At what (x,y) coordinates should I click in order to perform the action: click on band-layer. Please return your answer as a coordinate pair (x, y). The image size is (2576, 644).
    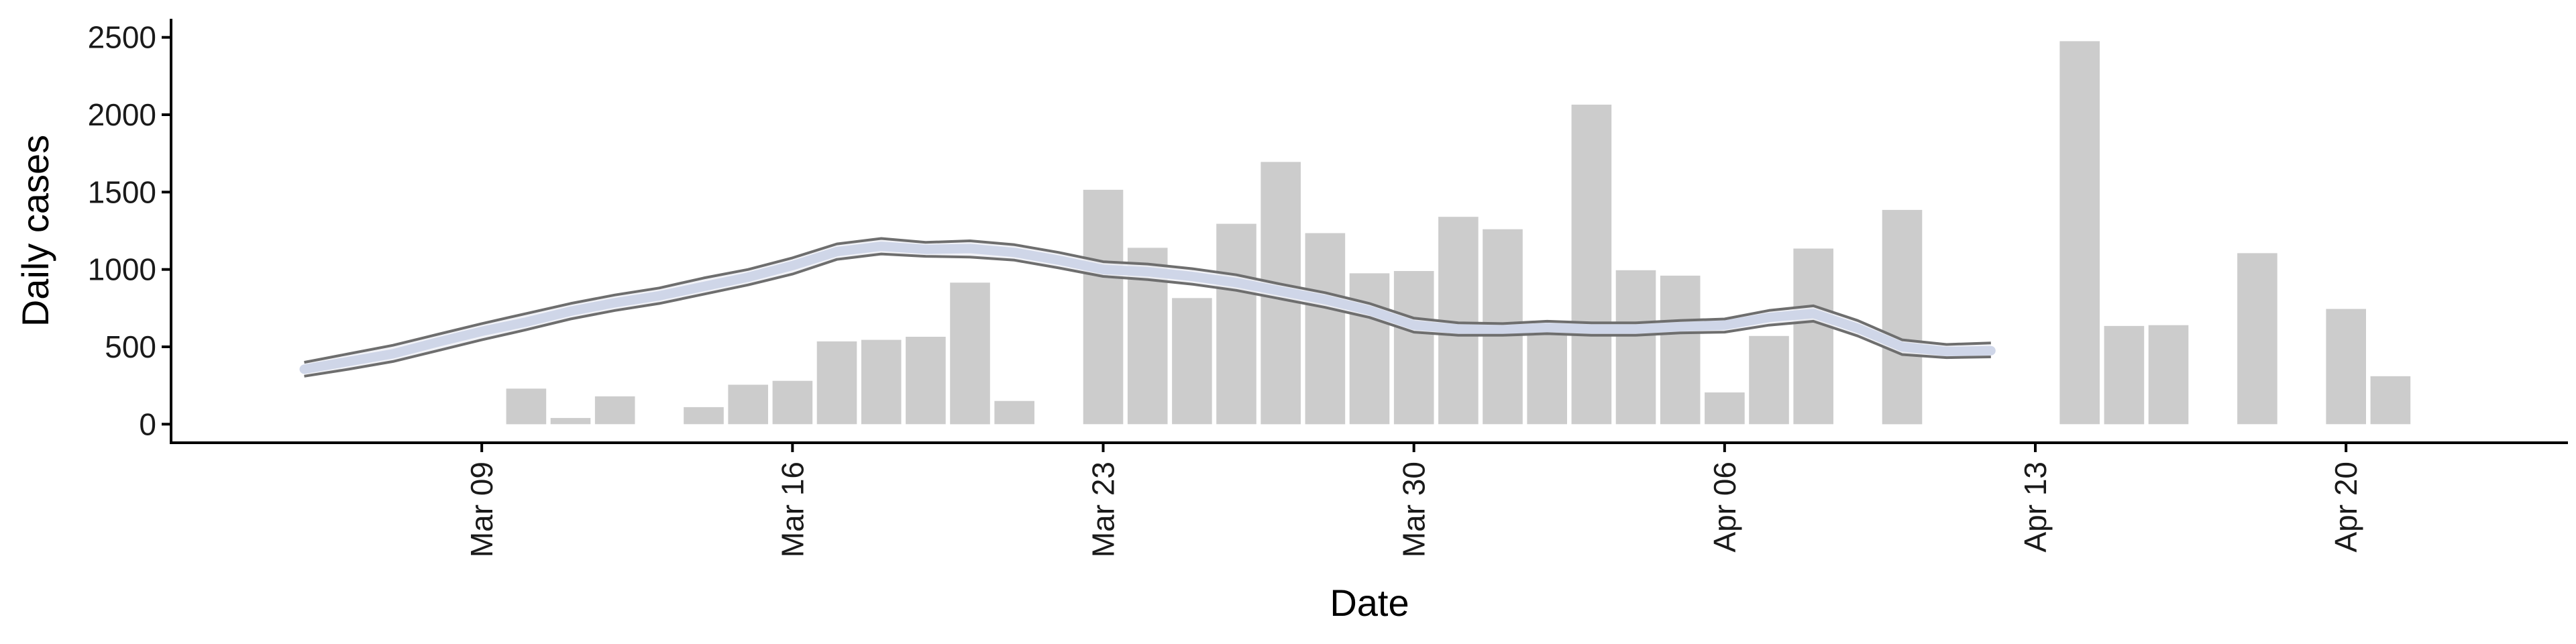
    Looking at the image, I should click on (1147, 307).